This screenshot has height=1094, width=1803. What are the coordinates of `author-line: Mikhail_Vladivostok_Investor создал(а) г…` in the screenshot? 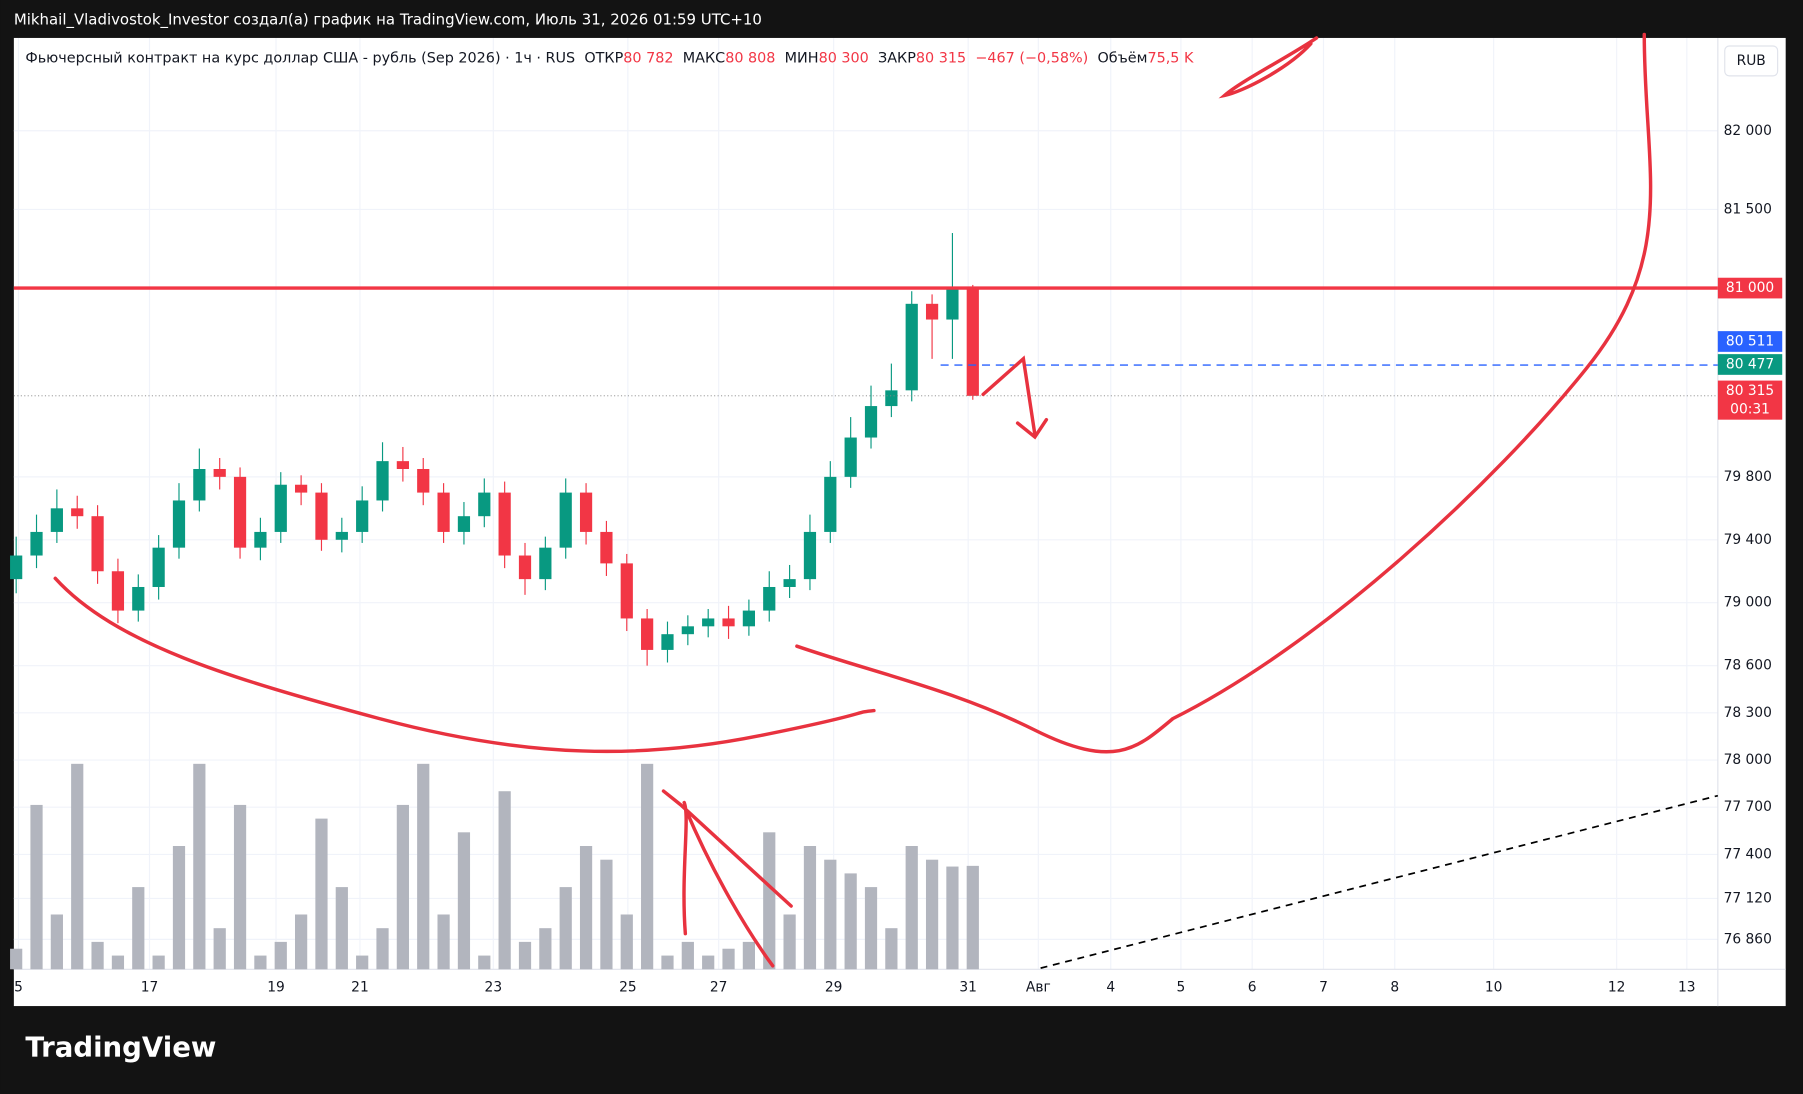 It's located at (388, 20).